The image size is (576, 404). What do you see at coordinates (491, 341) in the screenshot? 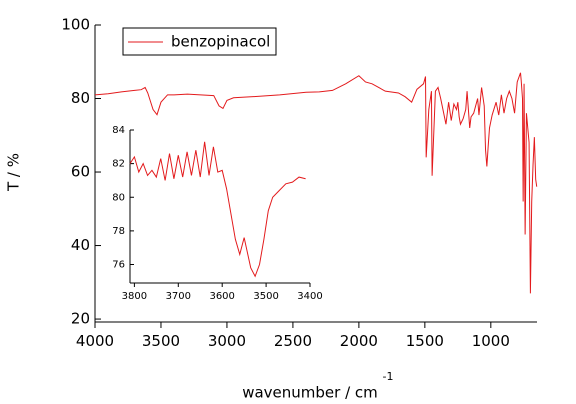
I see `x-tick-label: 1000` at bounding box center [491, 341].